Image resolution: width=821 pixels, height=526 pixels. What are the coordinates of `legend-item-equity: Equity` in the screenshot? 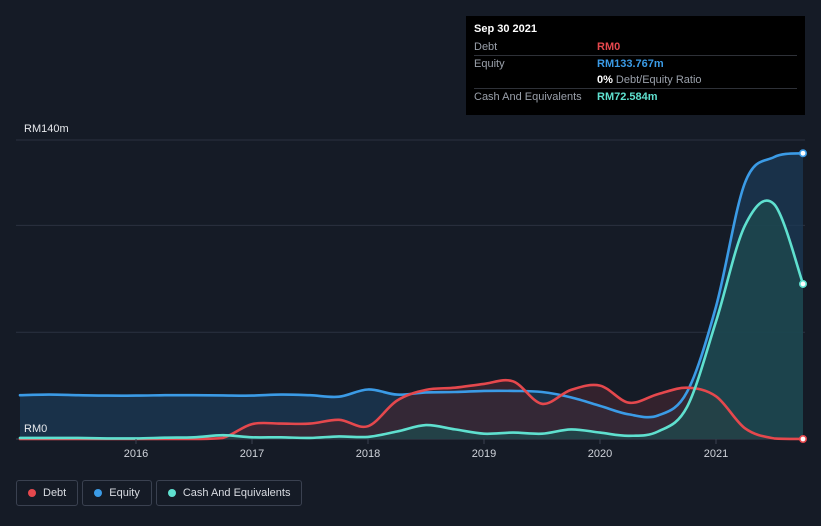 It's located at (117, 493).